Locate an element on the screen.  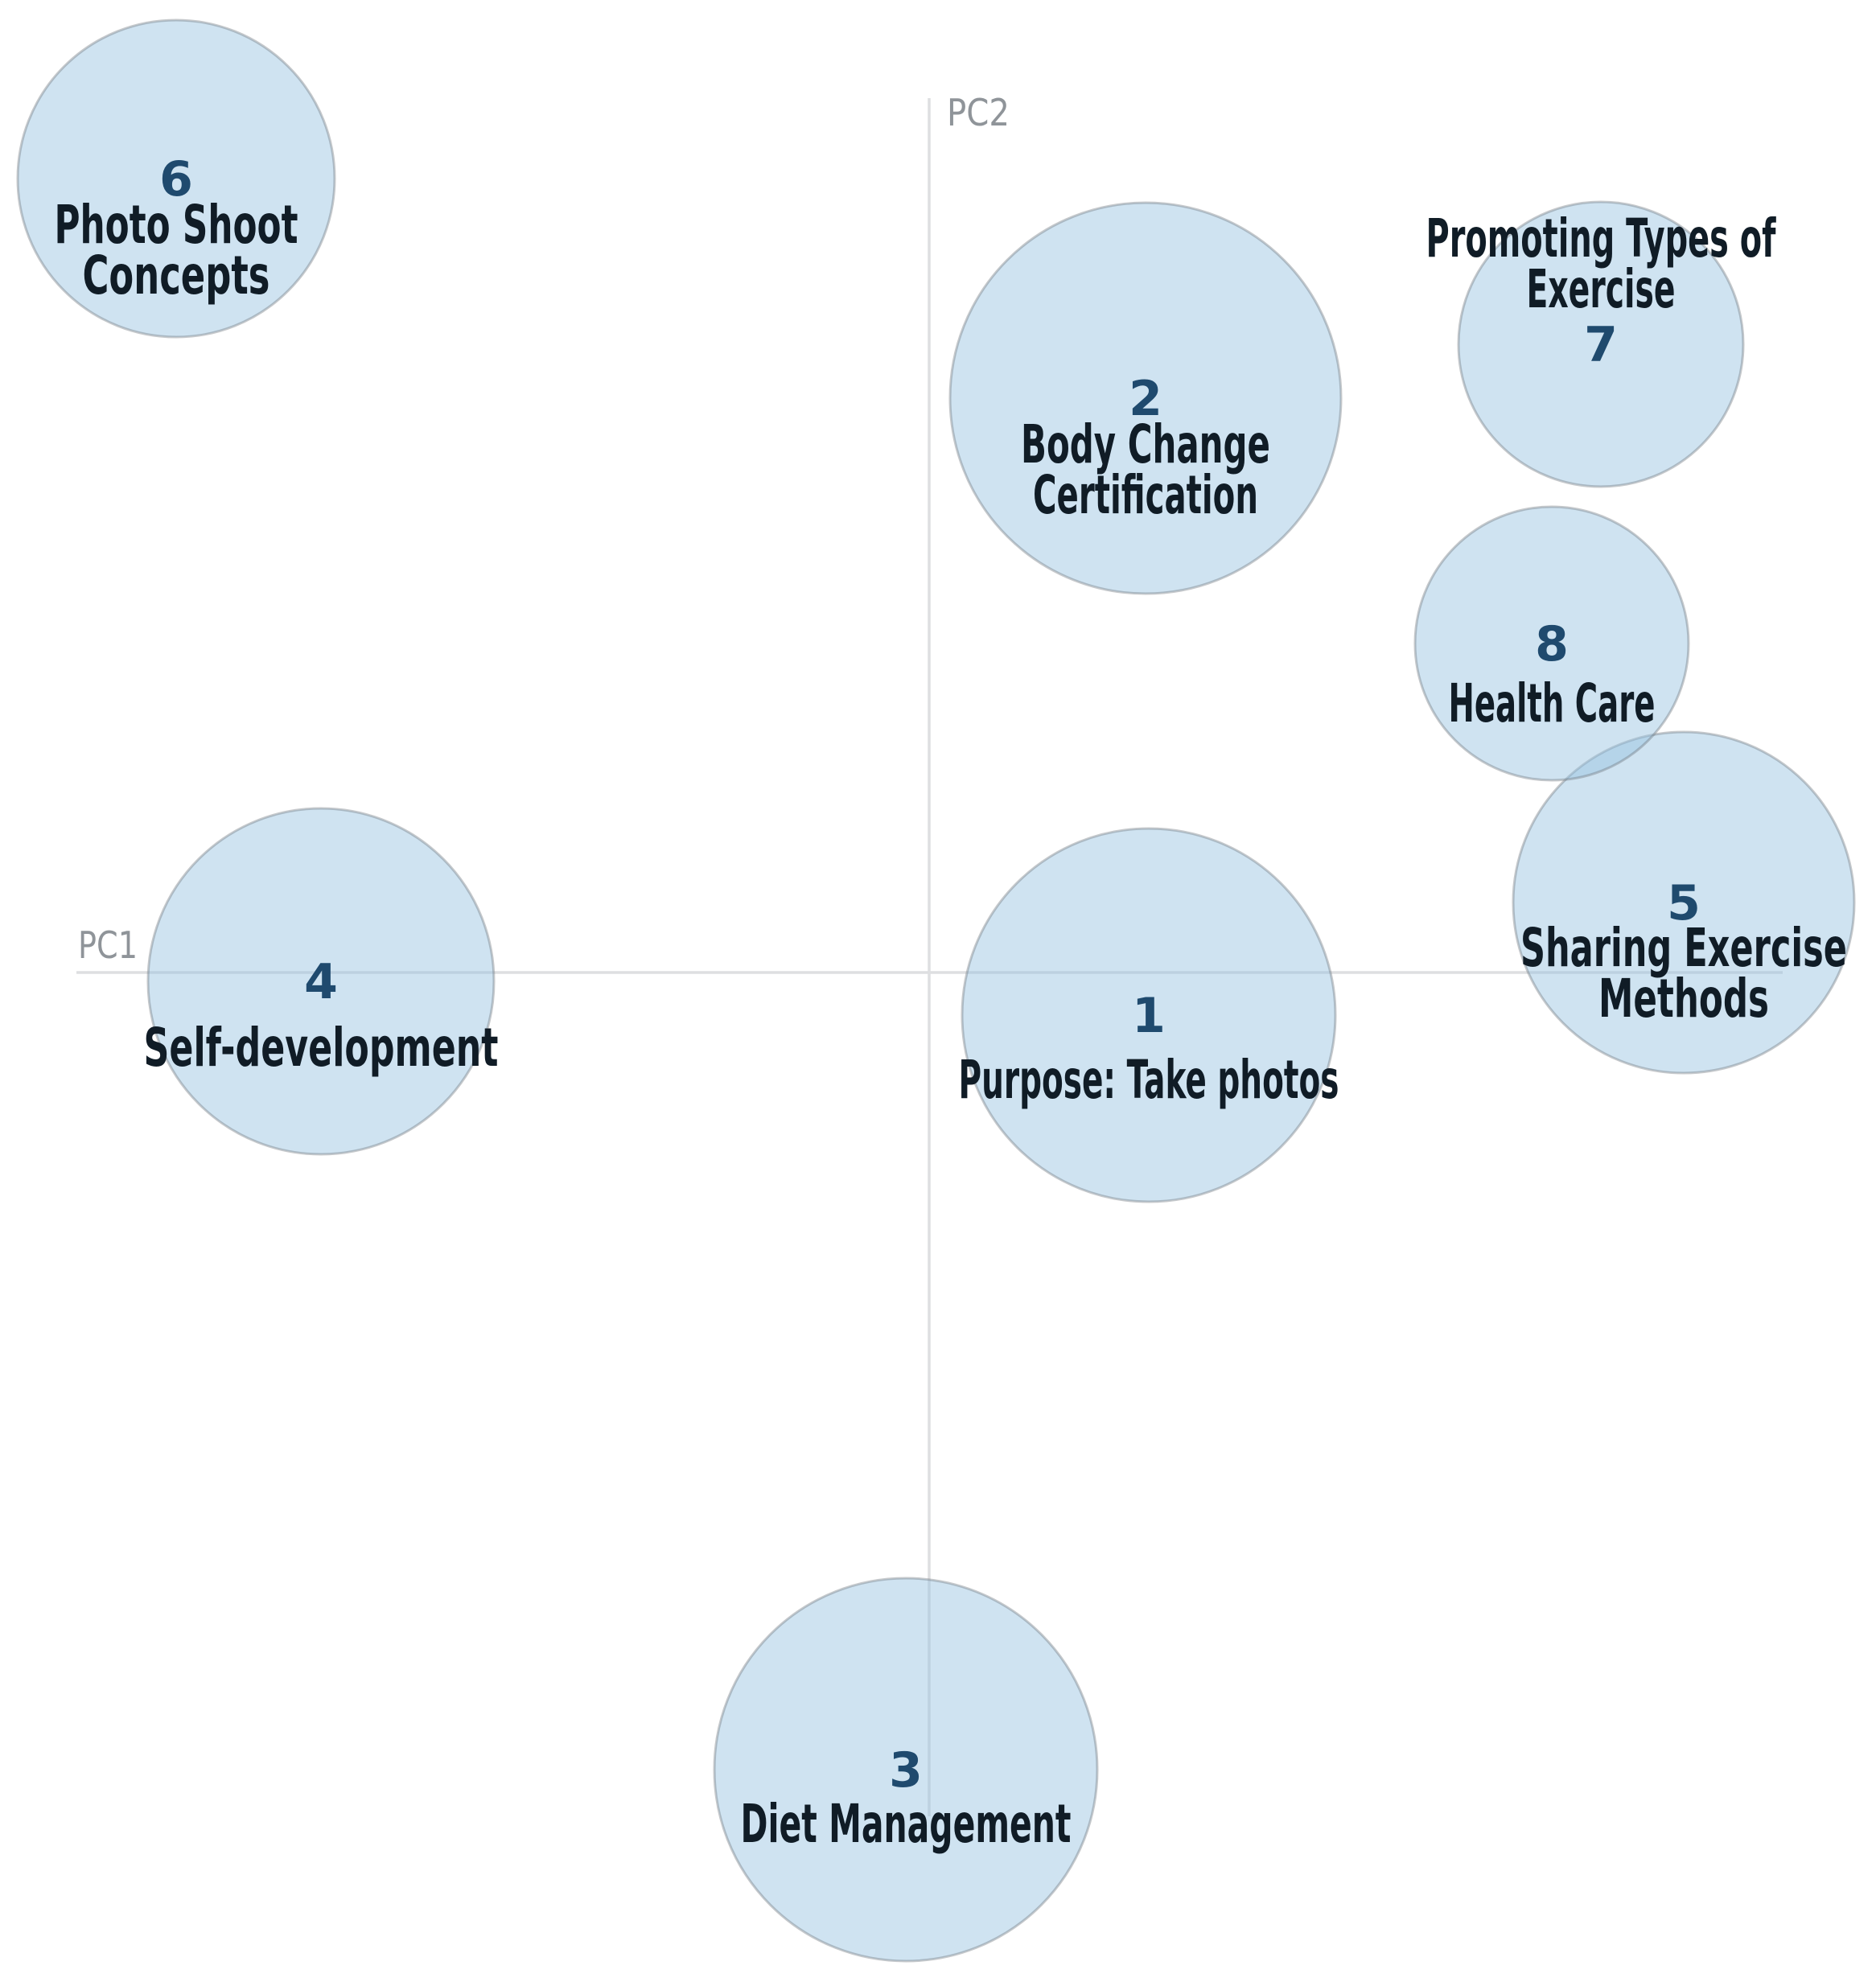
bubble-label-8-line-1: Health Care is located at coordinates (1552, 703).